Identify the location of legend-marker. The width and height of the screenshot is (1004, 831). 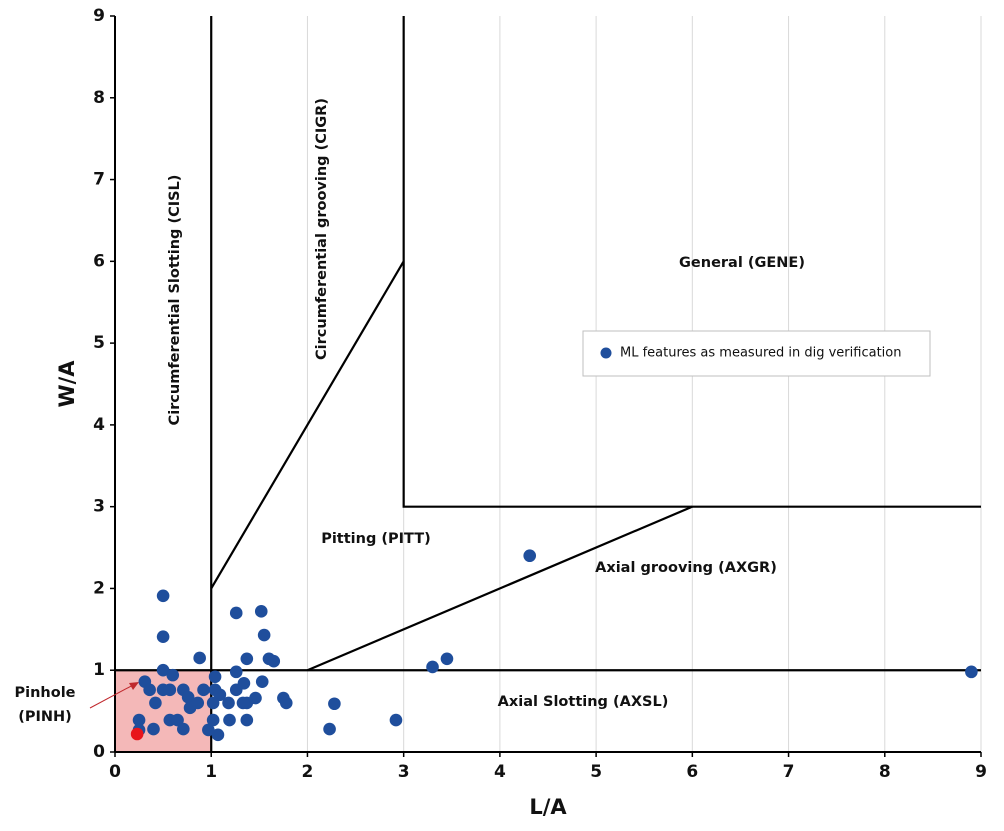
(606, 353).